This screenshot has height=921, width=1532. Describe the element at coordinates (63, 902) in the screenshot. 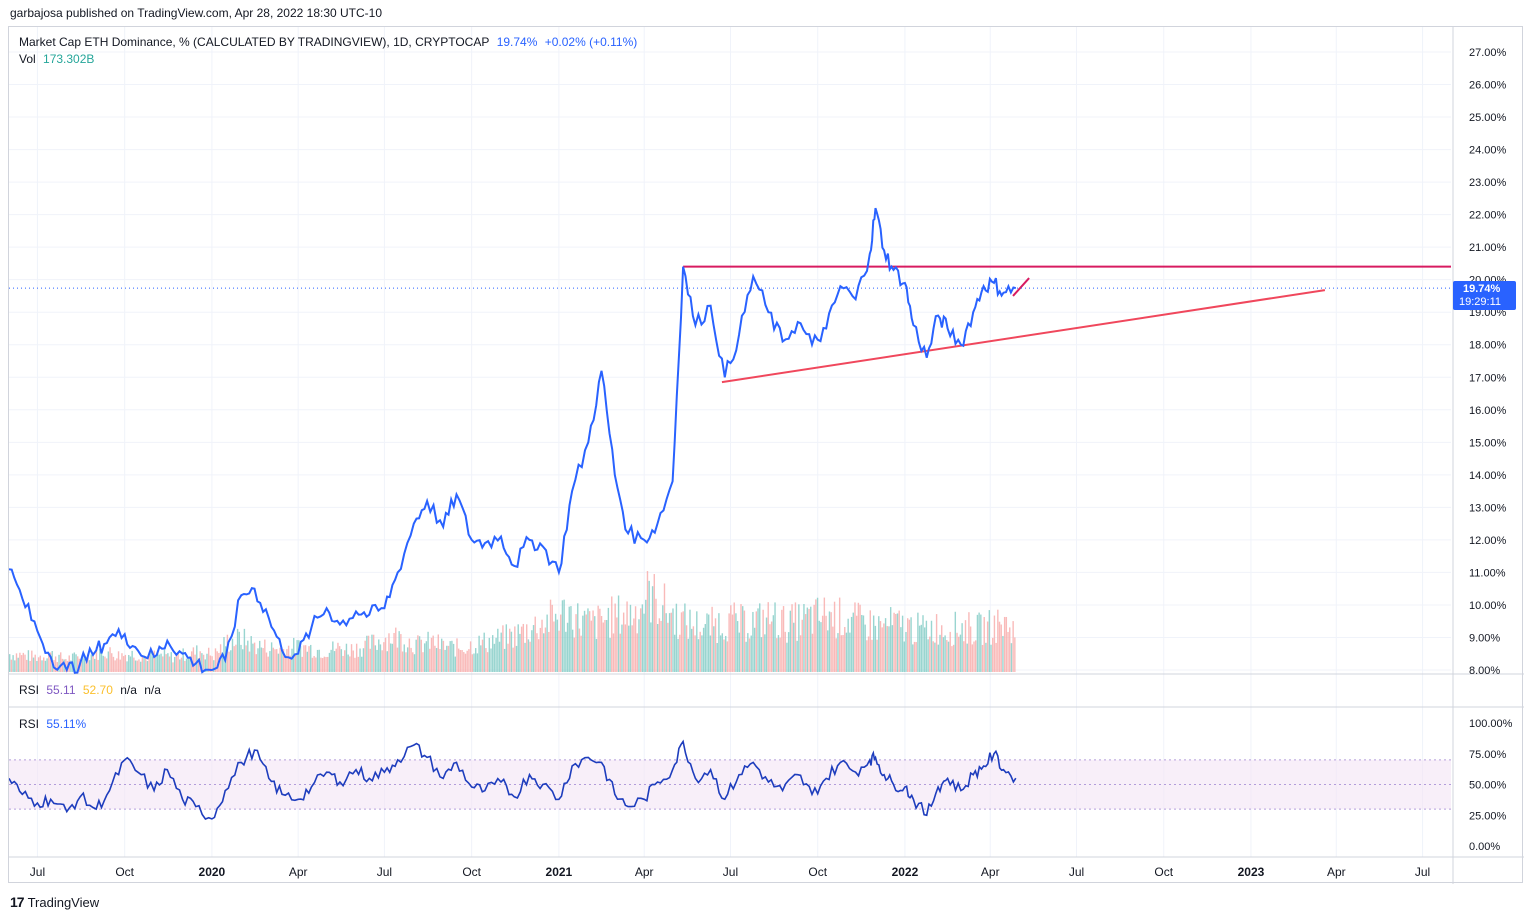

I see `tradingview-brand: TradingView` at that location.